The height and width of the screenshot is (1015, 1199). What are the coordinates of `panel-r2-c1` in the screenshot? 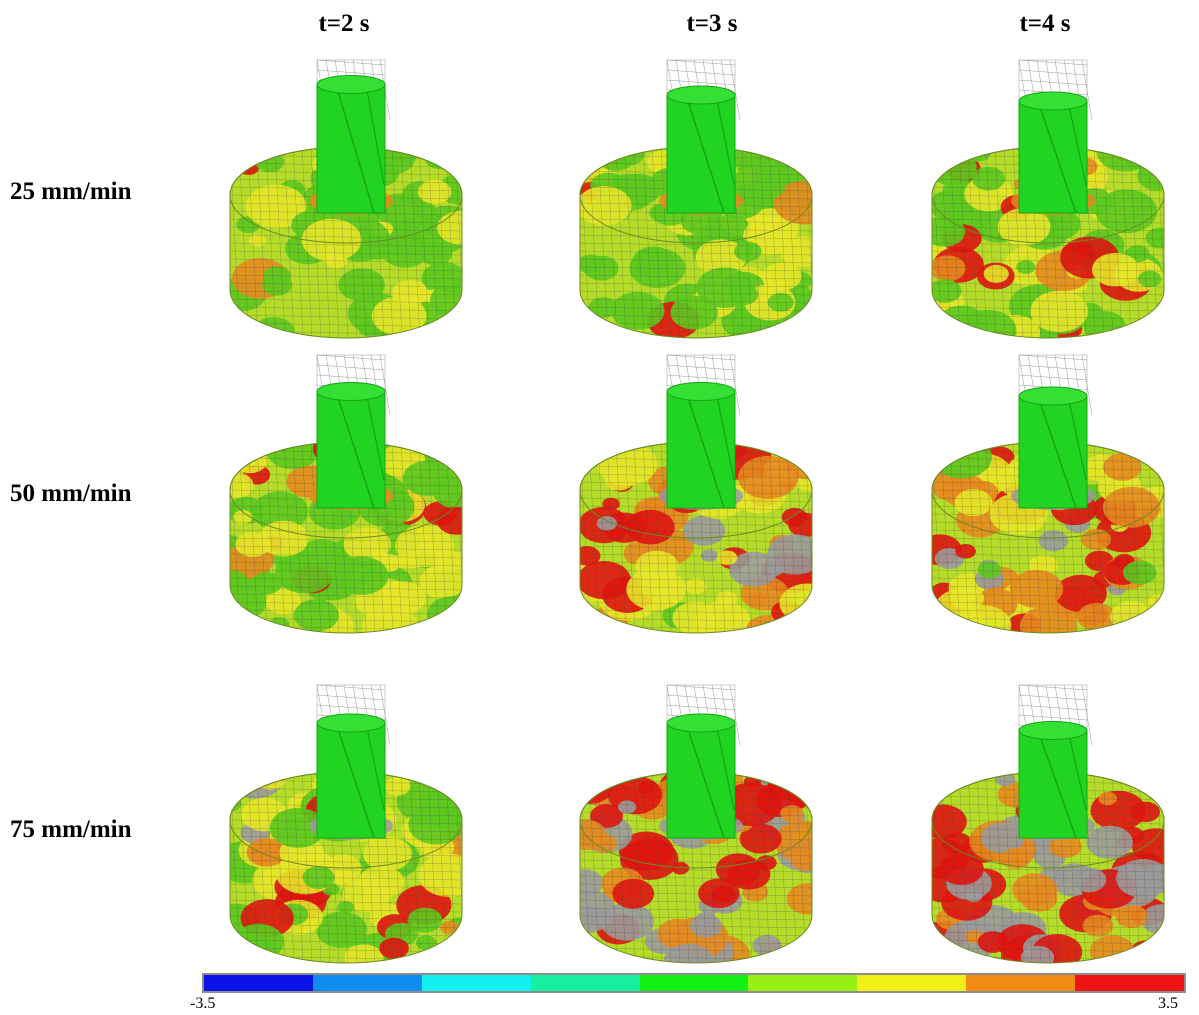 It's located at (346, 494).